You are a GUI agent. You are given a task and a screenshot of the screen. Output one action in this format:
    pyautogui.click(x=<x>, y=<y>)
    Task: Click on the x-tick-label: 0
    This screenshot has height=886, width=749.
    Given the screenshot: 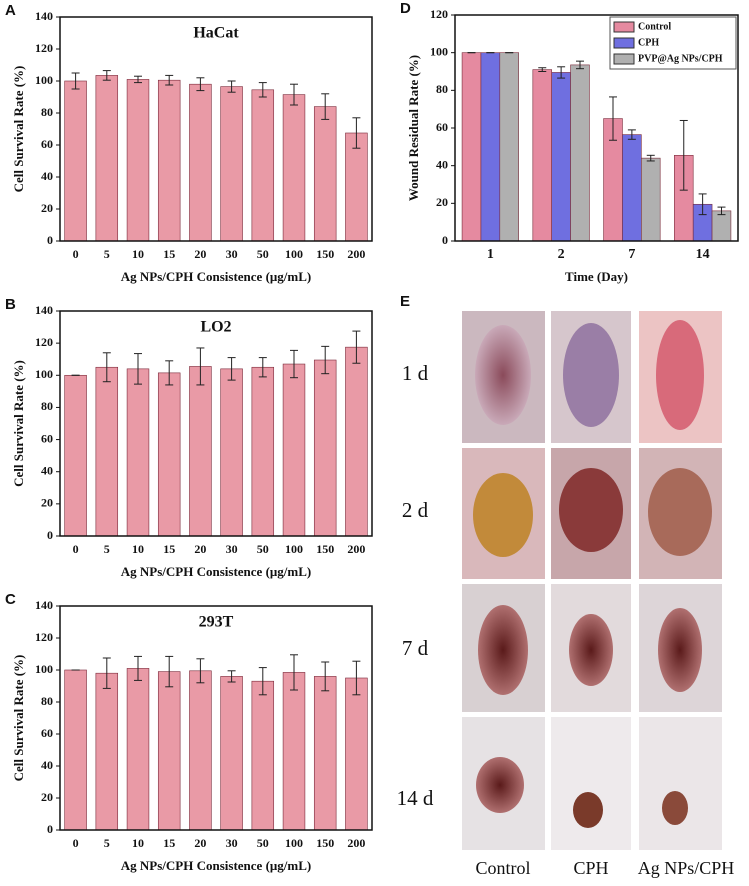 What is the action you would take?
    pyautogui.click(x=76, y=843)
    